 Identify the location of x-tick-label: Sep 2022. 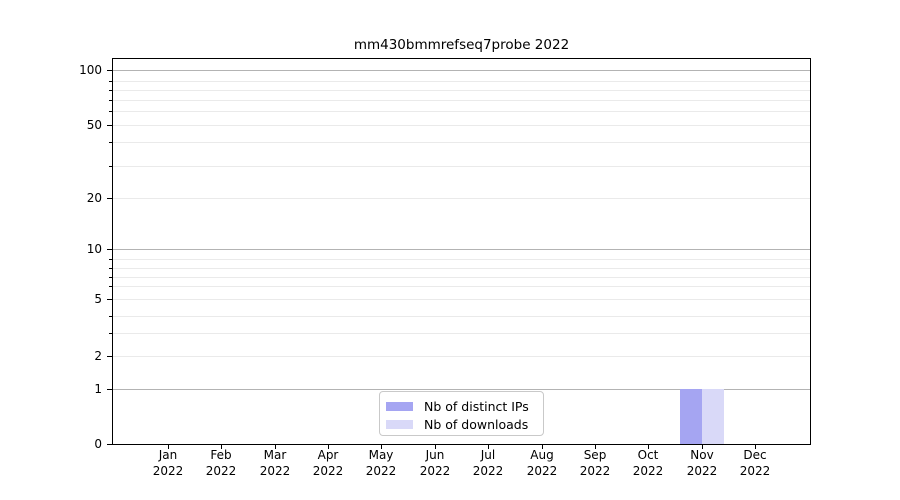
(595, 463).